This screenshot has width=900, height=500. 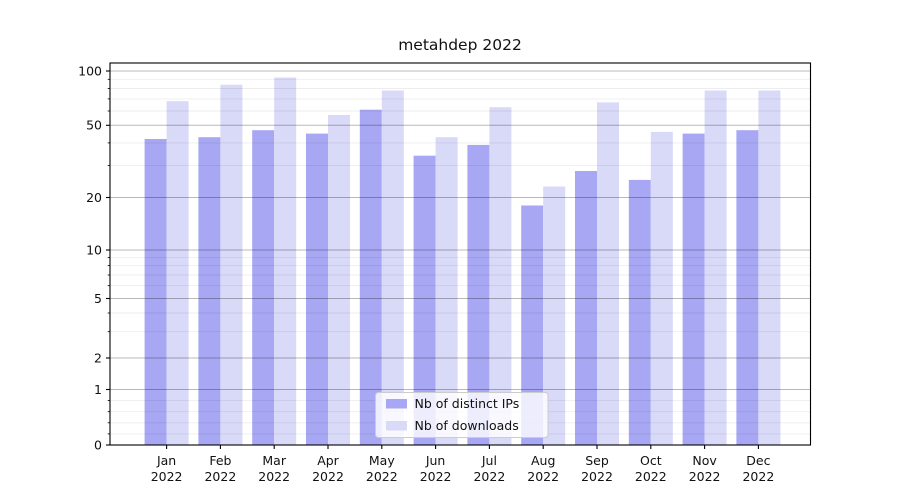 What do you see at coordinates (489, 460) in the screenshot?
I see `x-tick-label-month: Jul` at bounding box center [489, 460].